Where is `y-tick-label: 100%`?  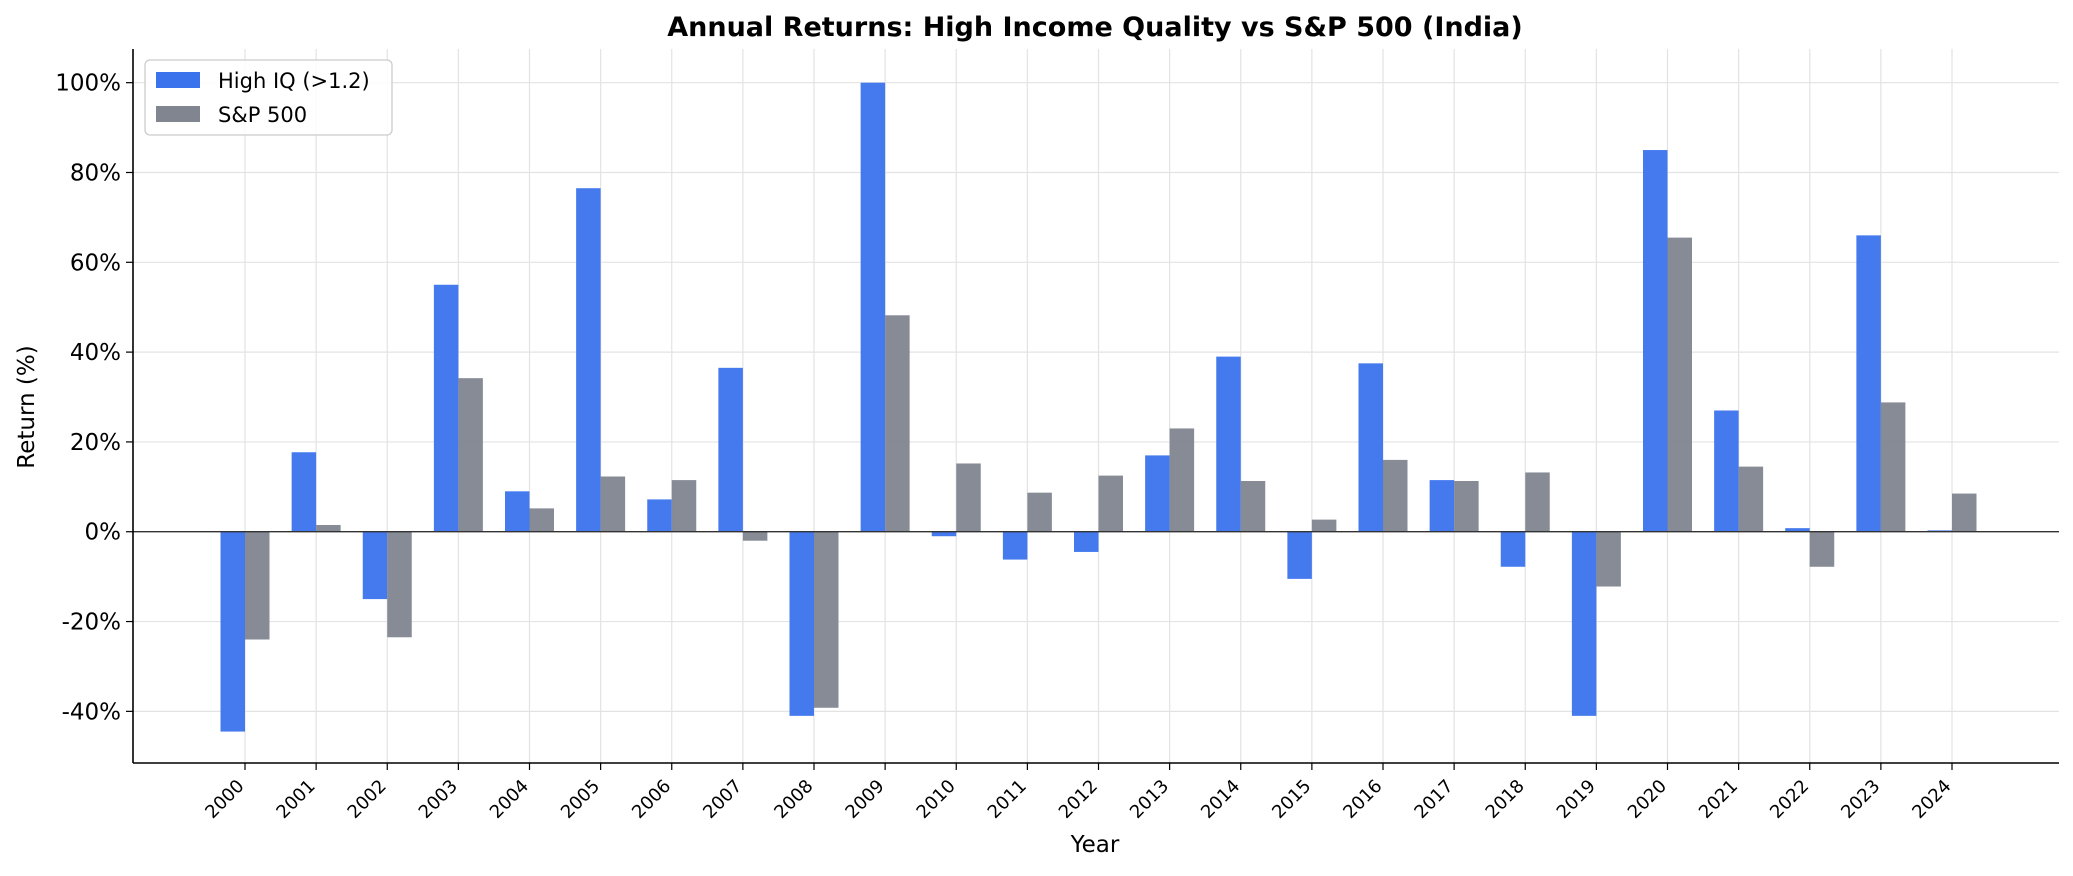 y-tick-label: 100% is located at coordinates (88, 84).